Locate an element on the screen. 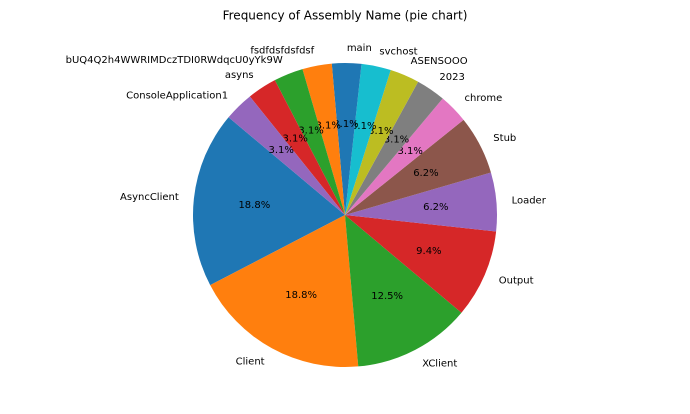 Image resolution: width=690 pixels, height=414 pixels. slice-label: XClient is located at coordinates (439, 363).